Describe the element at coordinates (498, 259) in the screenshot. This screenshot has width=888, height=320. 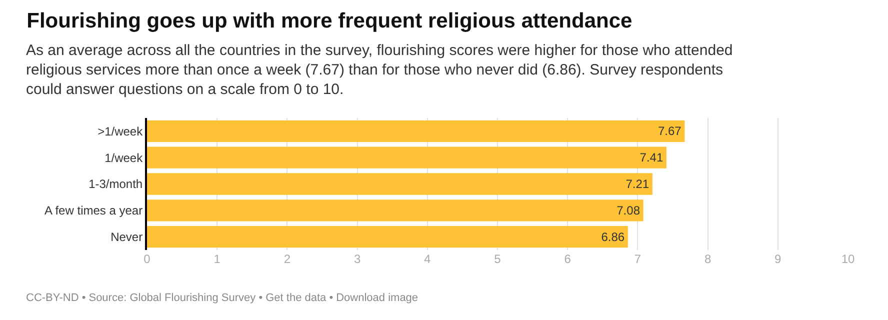
I see `x-tick-label: 5` at that location.